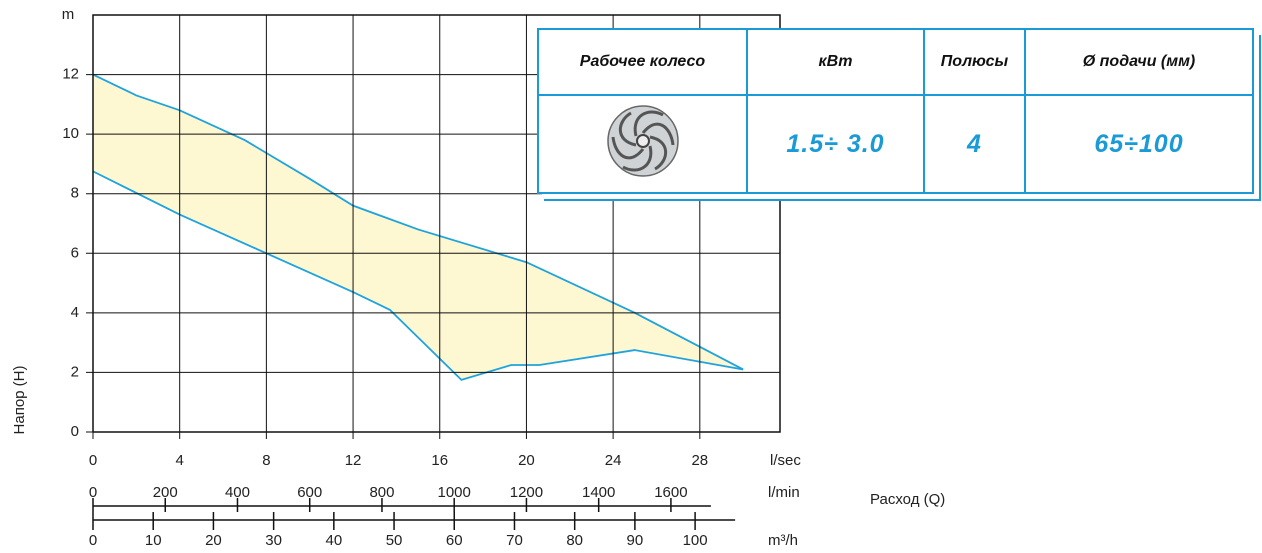 This screenshot has width=1262, height=553. What do you see at coordinates (613, 460) in the screenshot?
I see `x-tick-label: 24` at bounding box center [613, 460].